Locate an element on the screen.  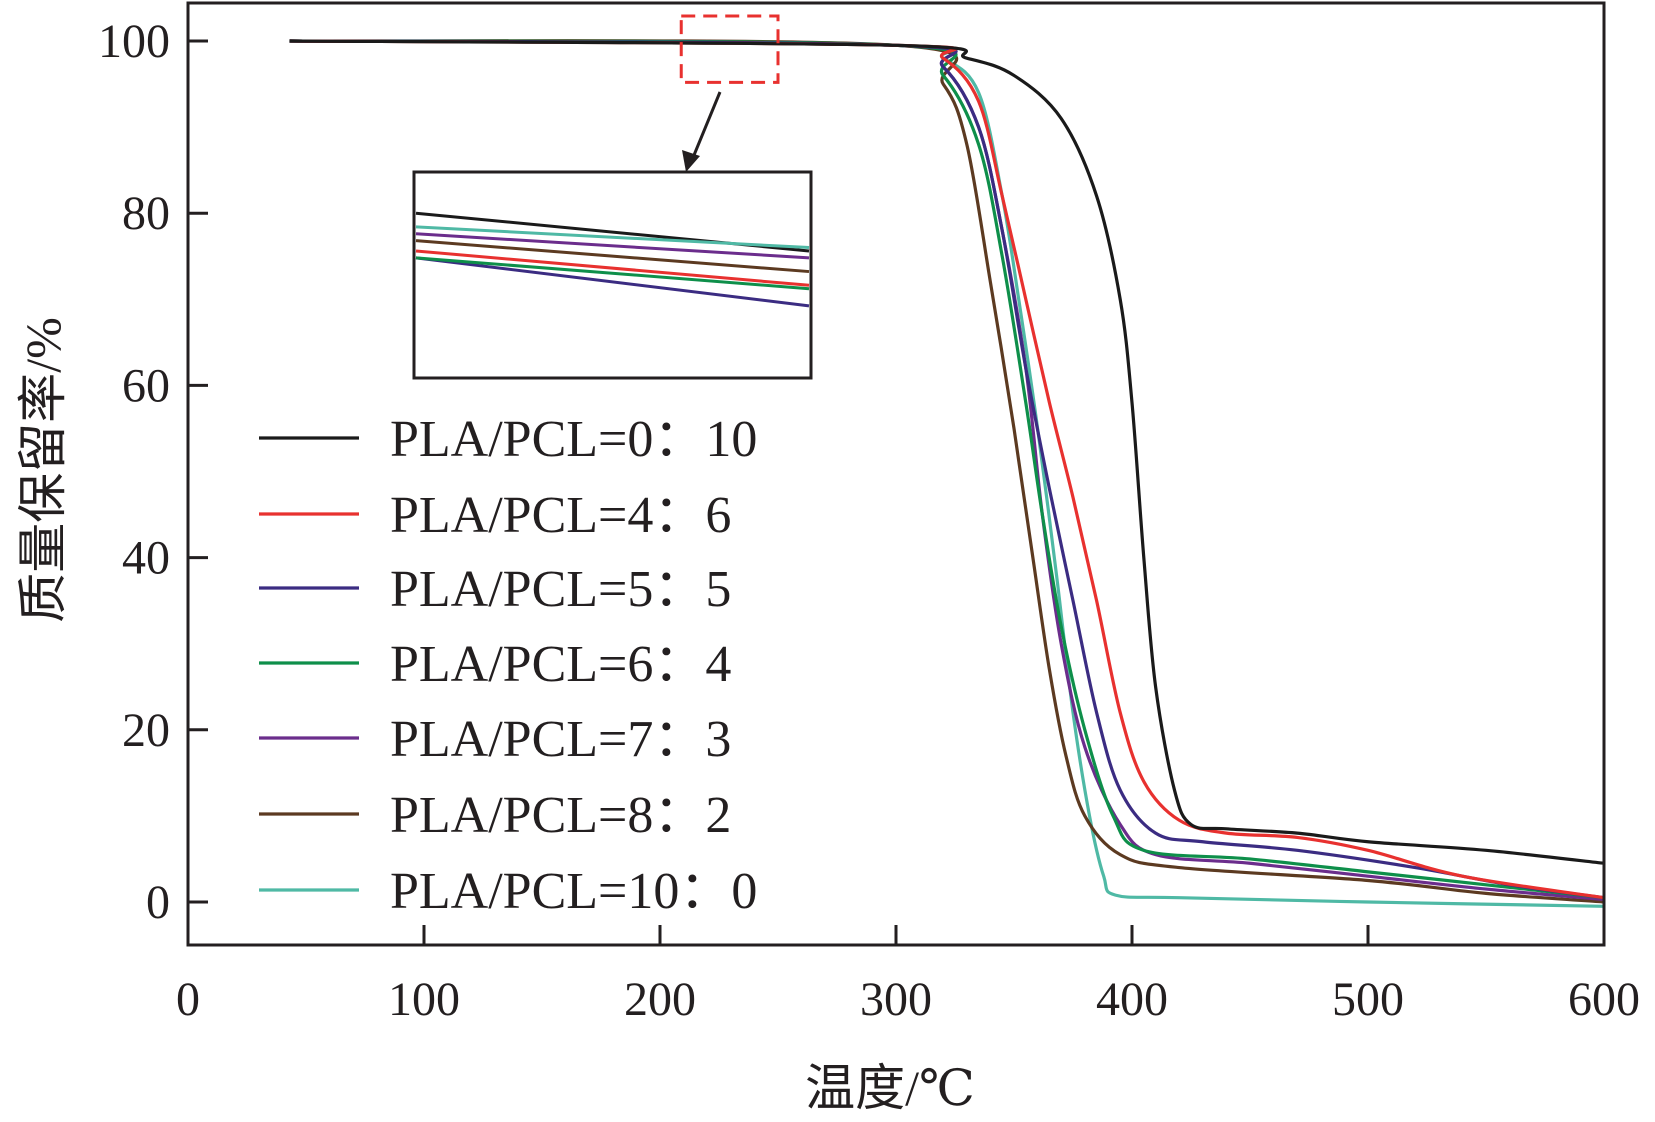
legend-item: PLA/PCL=8：2 is located at coordinates (495, 815).